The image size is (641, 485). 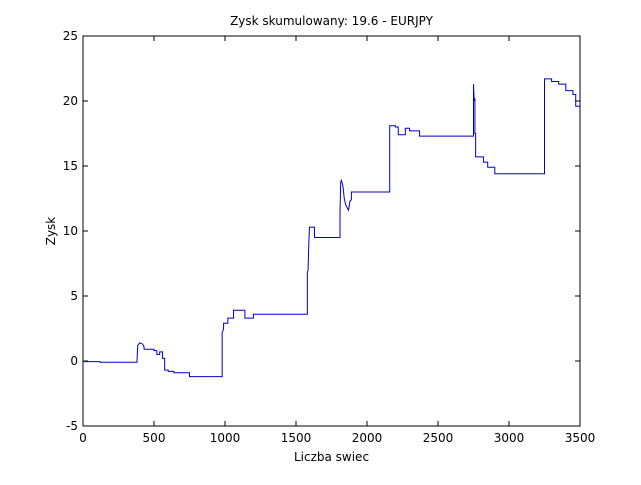 I want to click on x-tick-label: 2000, so click(x=367, y=438).